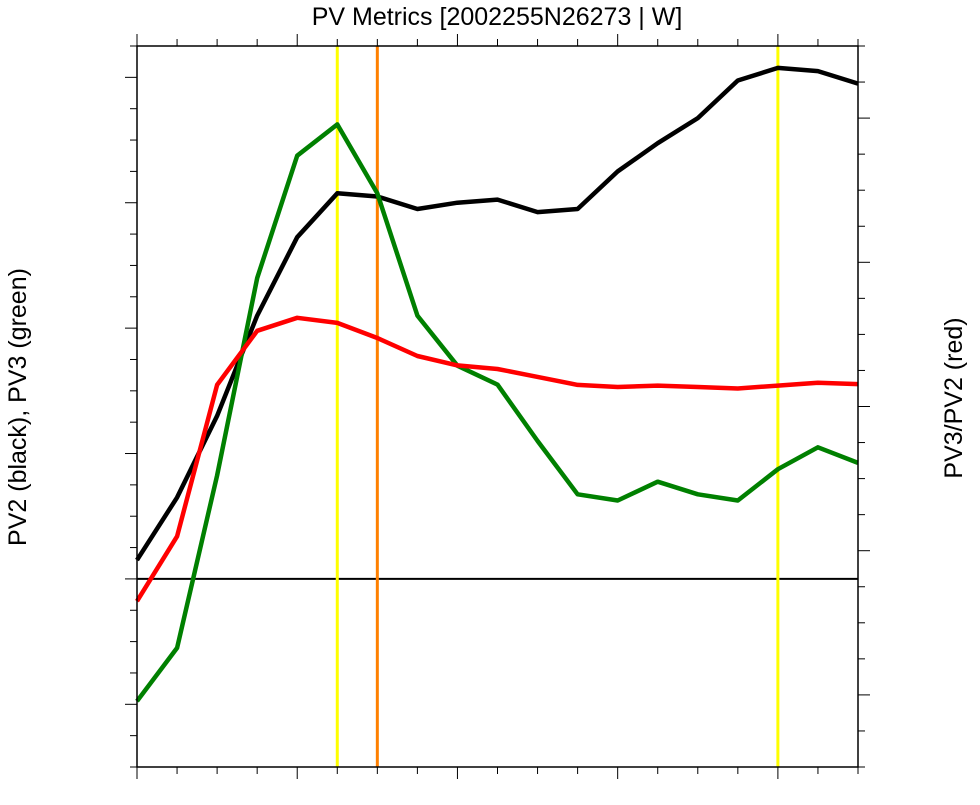 The image size is (980, 805). What do you see at coordinates (954, 397) in the screenshot?
I see `right-axis-label: PV3/PV2 (red)` at bounding box center [954, 397].